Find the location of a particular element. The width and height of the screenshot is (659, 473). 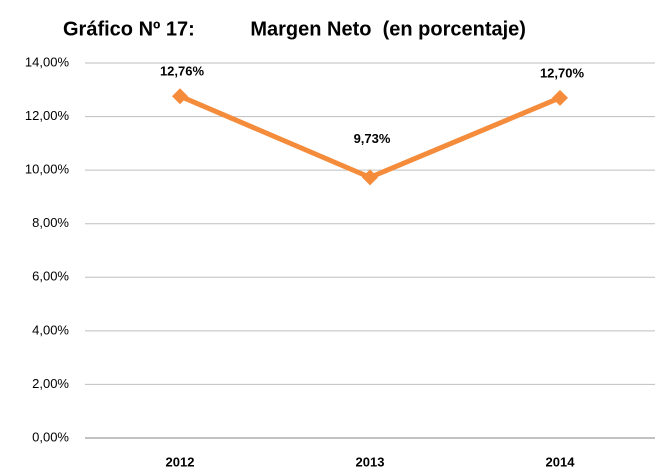

y-tick-label: 10,00% is located at coordinates (47, 169).